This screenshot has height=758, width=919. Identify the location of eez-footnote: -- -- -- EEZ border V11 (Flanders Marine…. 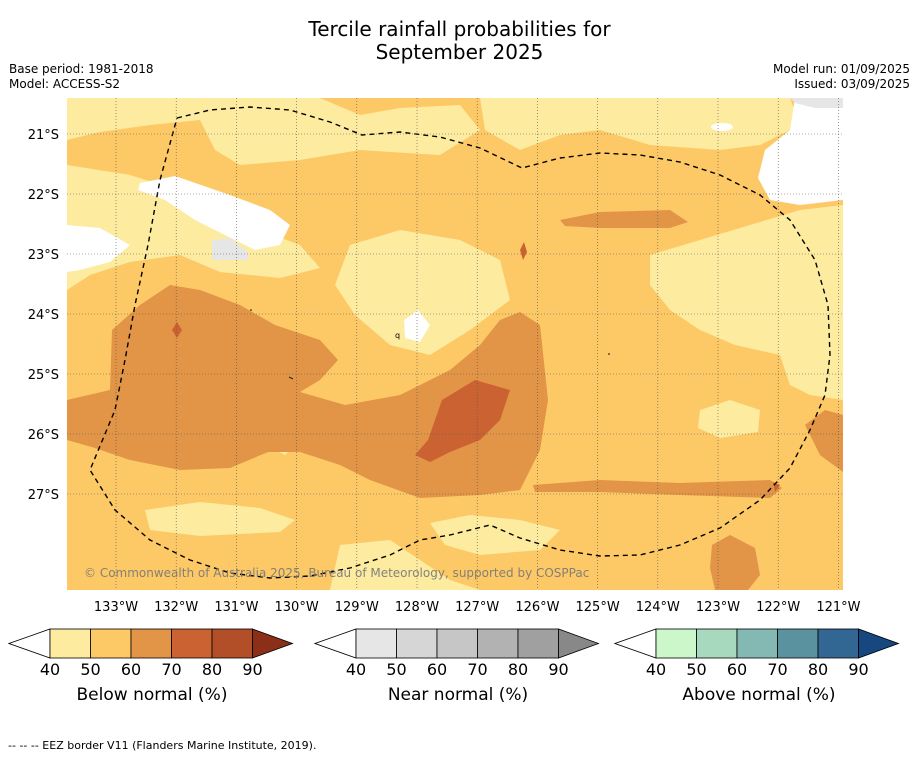
(162, 745).